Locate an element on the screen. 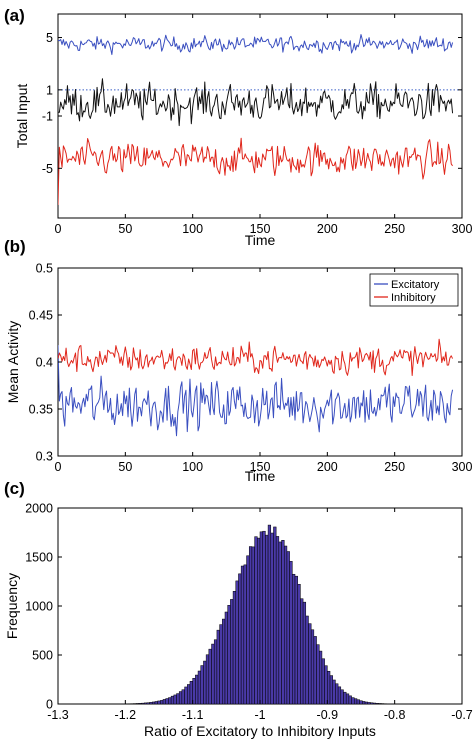 The width and height of the screenshot is (474, 741). x-tick-label: -0.9 is located at coordinates (328, 715).